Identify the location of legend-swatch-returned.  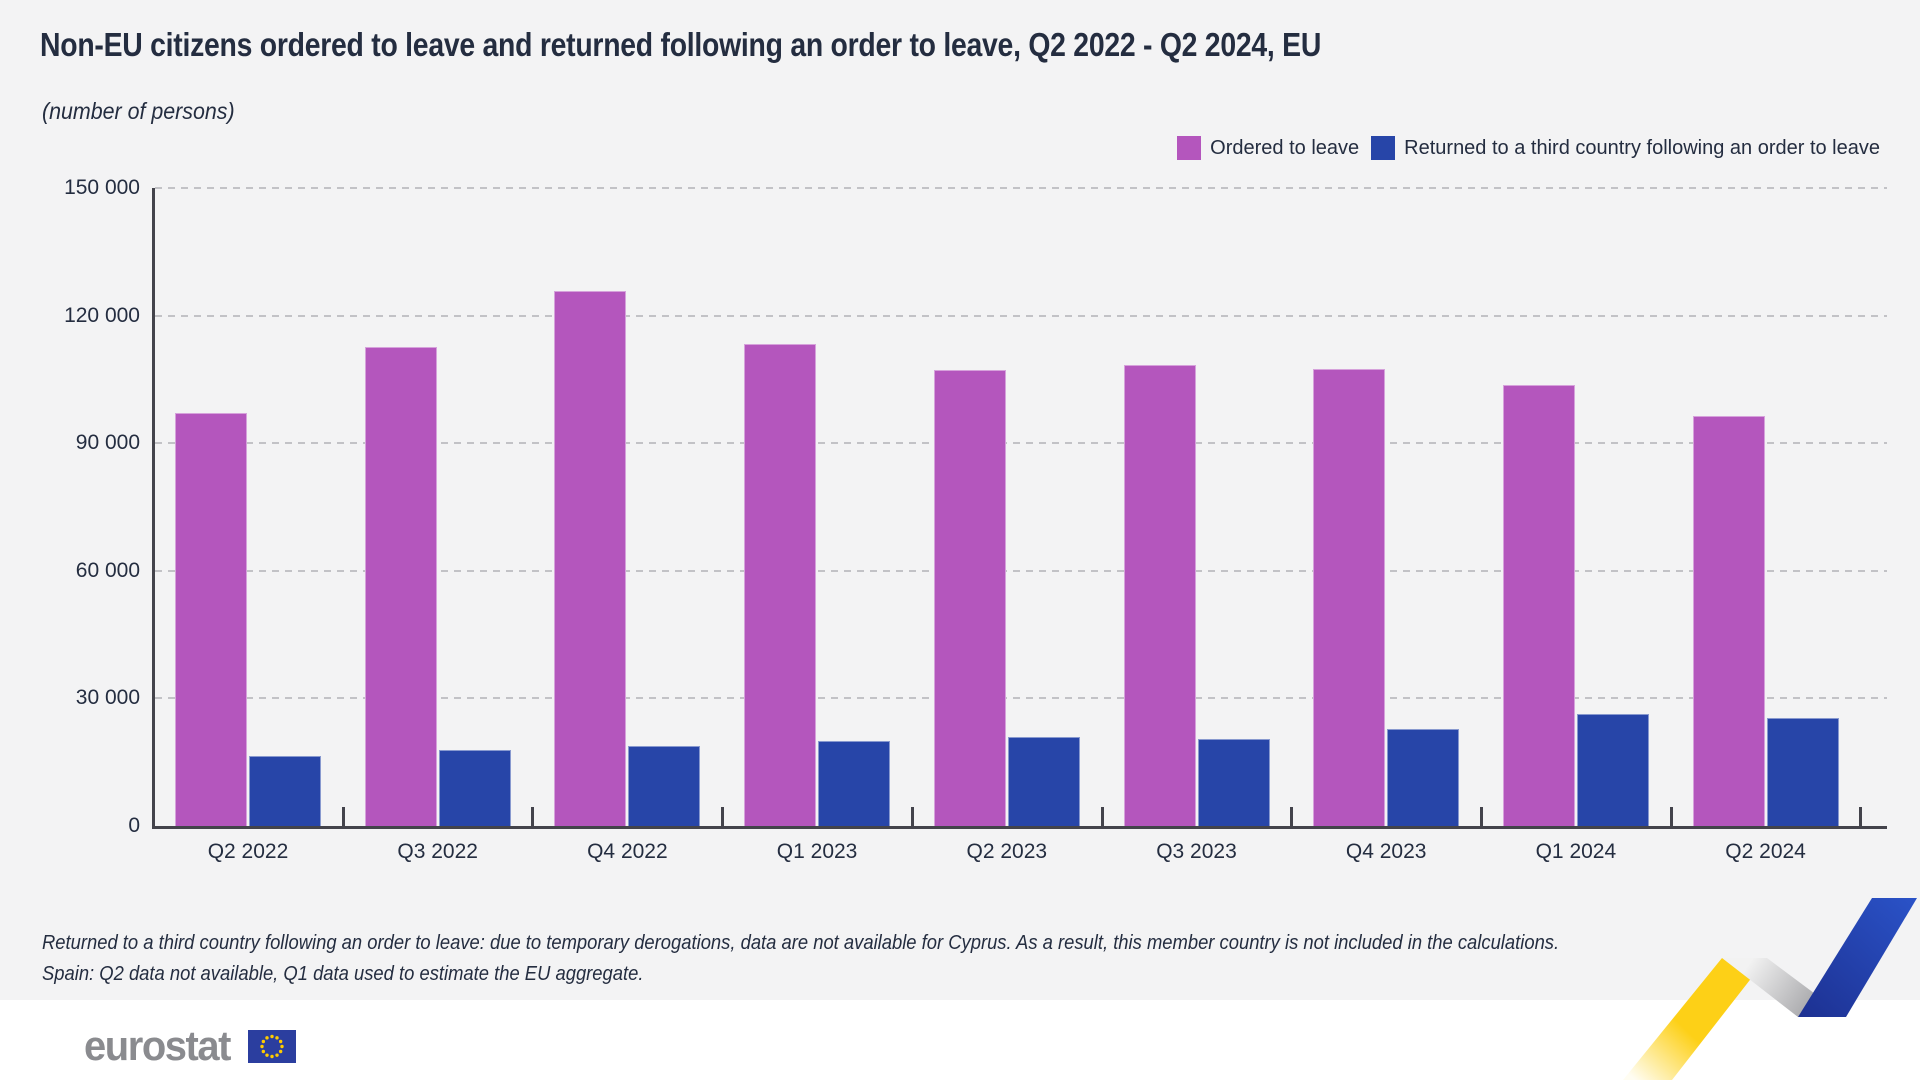
(1383, 148).